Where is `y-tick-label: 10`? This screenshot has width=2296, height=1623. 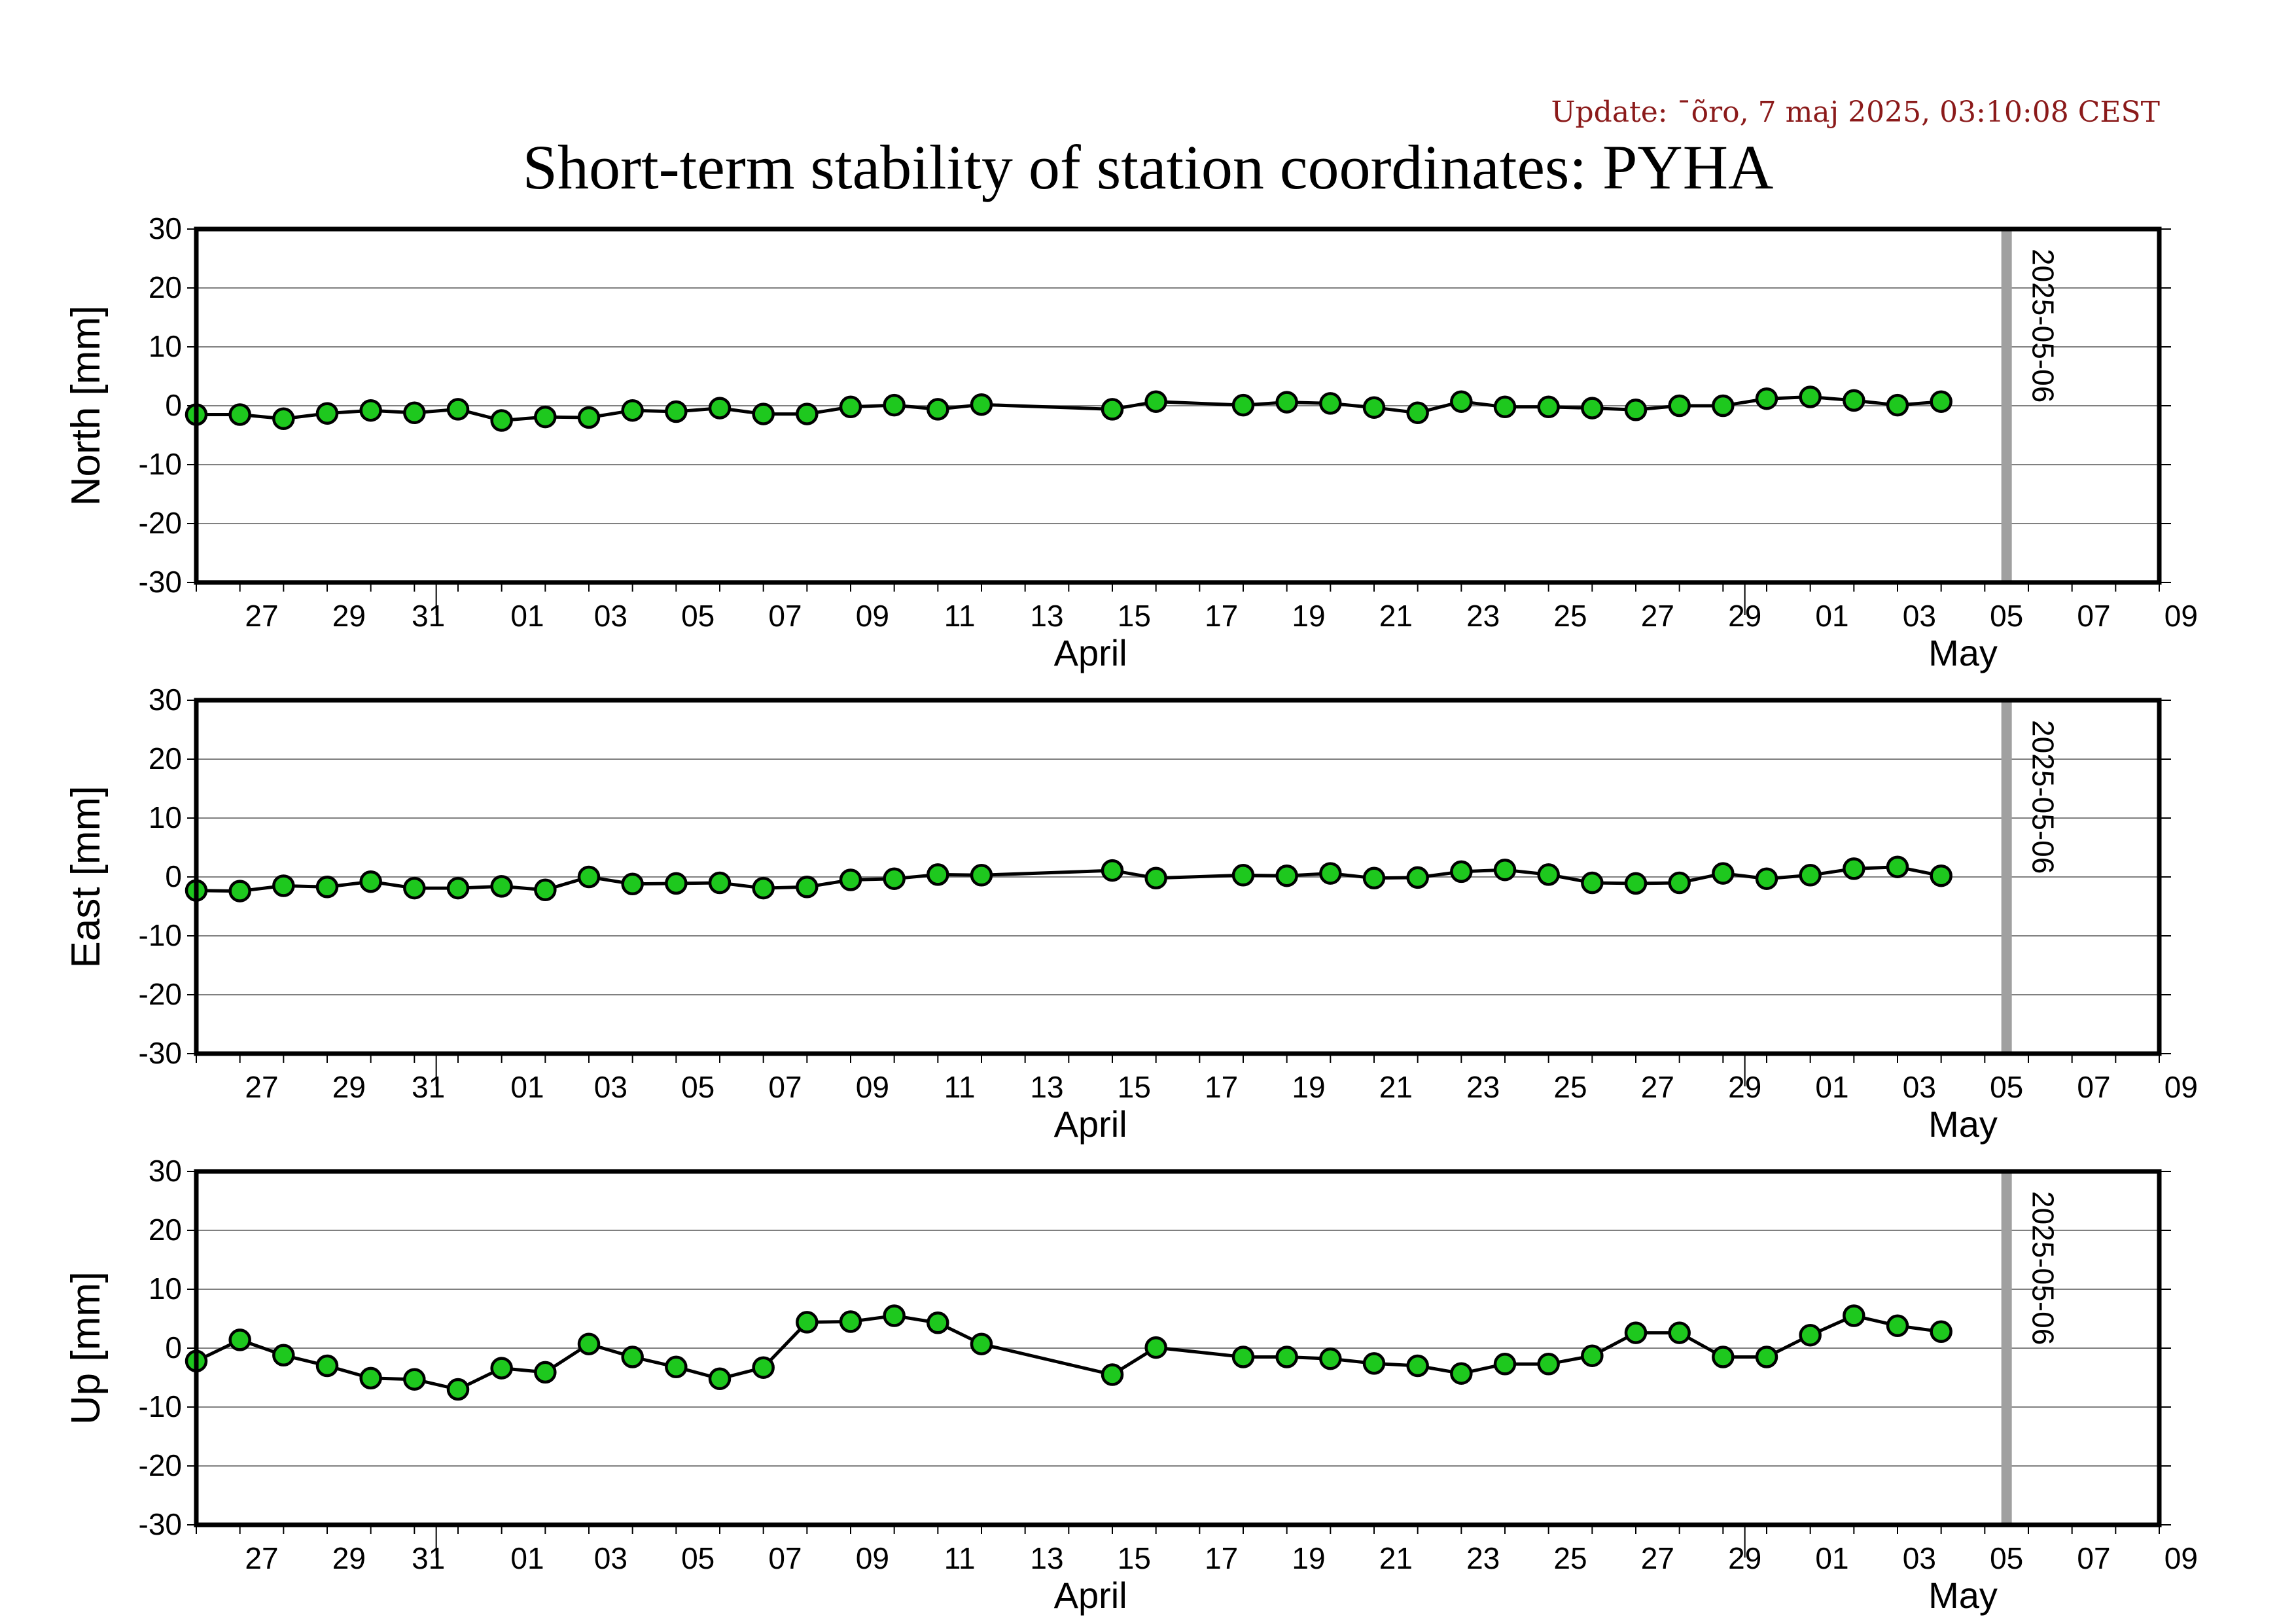
y-tick-label: 10 is located at coordinates (165, 346).